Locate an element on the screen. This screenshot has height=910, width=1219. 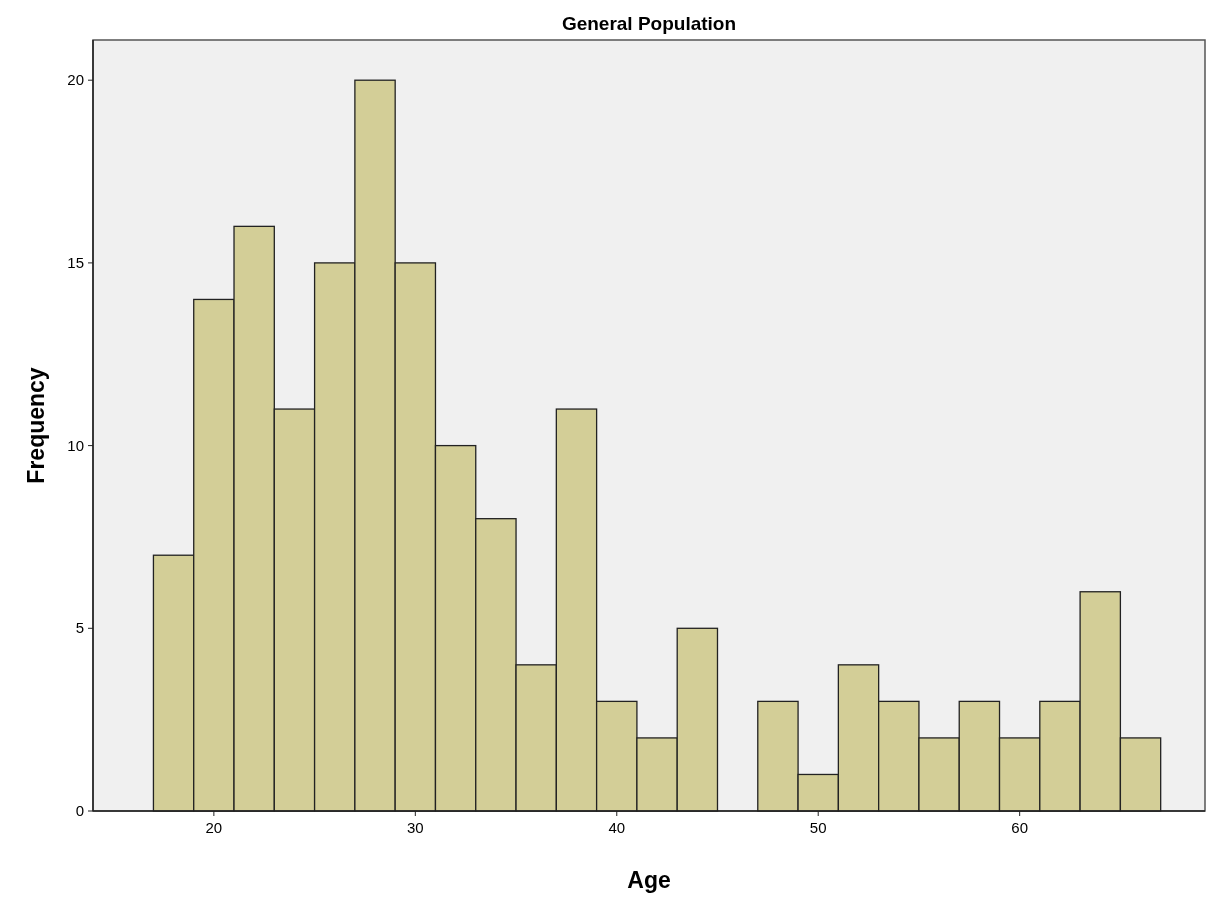
x-tick-label: 40 is located at coordinates (617, 827).